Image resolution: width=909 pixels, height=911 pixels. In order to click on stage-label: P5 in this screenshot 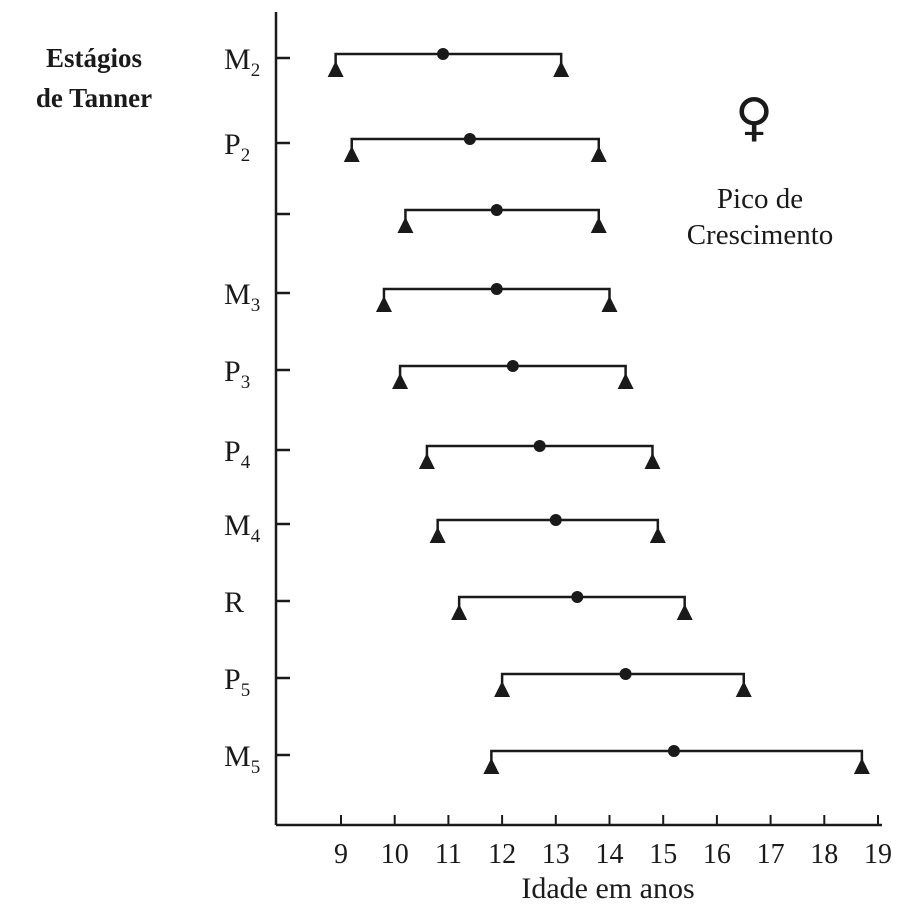, I will do `click(237, 682)`.